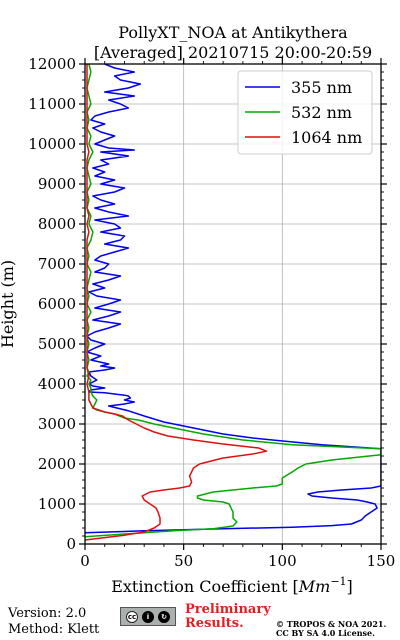  I want to click on x-axis-label: Extinction Coefficient [Mm−1], so click(232, 585).